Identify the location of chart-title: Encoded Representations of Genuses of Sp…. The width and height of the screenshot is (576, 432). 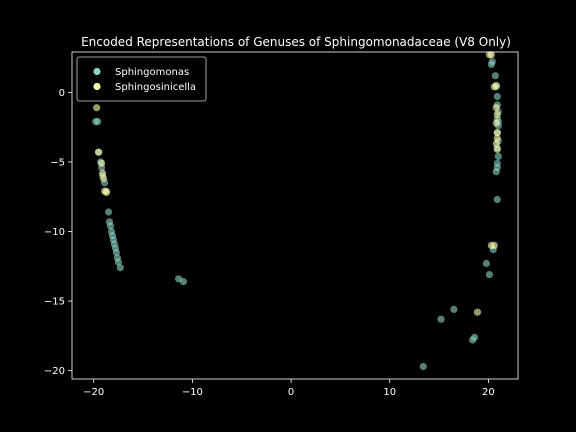
(296, 42).